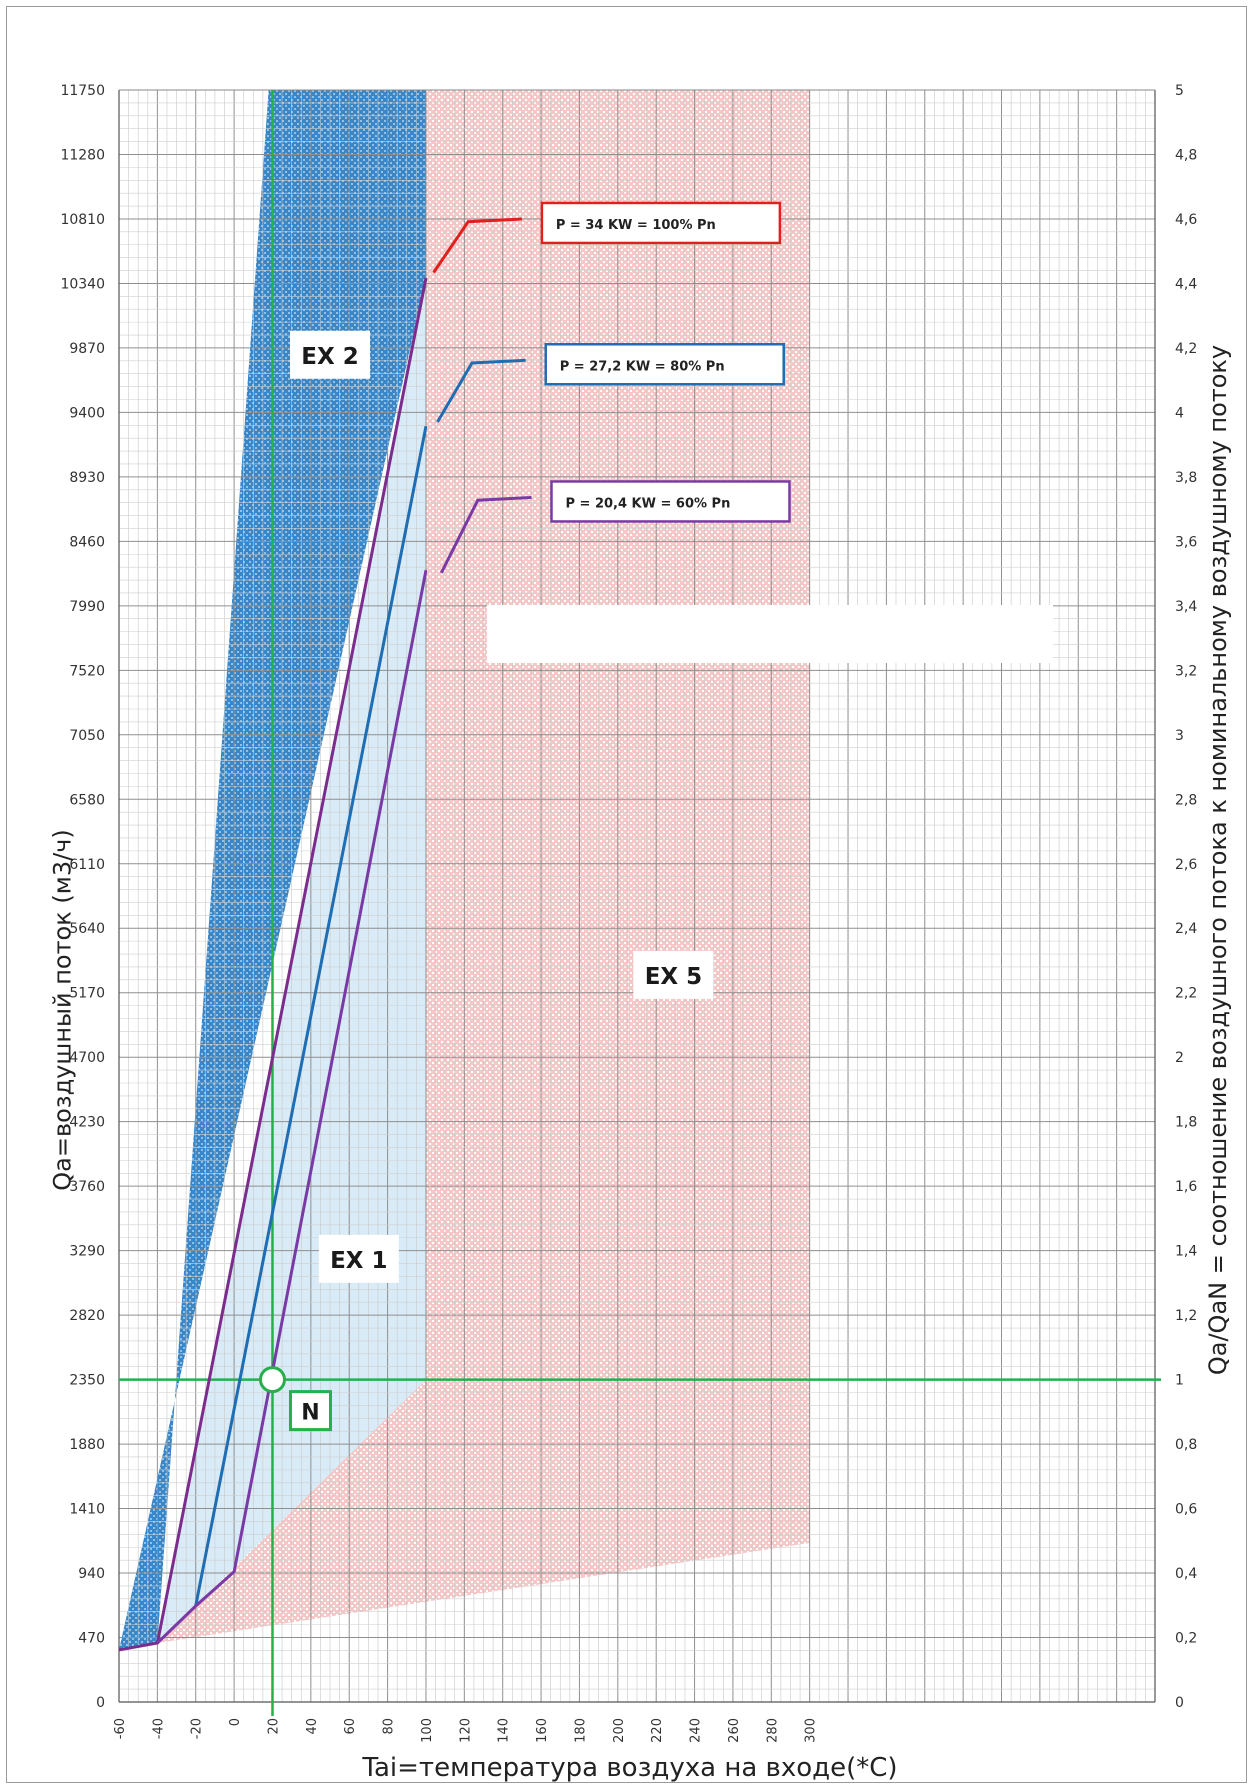  Describe the element at coordinates (1179, 413) in the screenshot. I see `y2-tick-label: 4` at that location.